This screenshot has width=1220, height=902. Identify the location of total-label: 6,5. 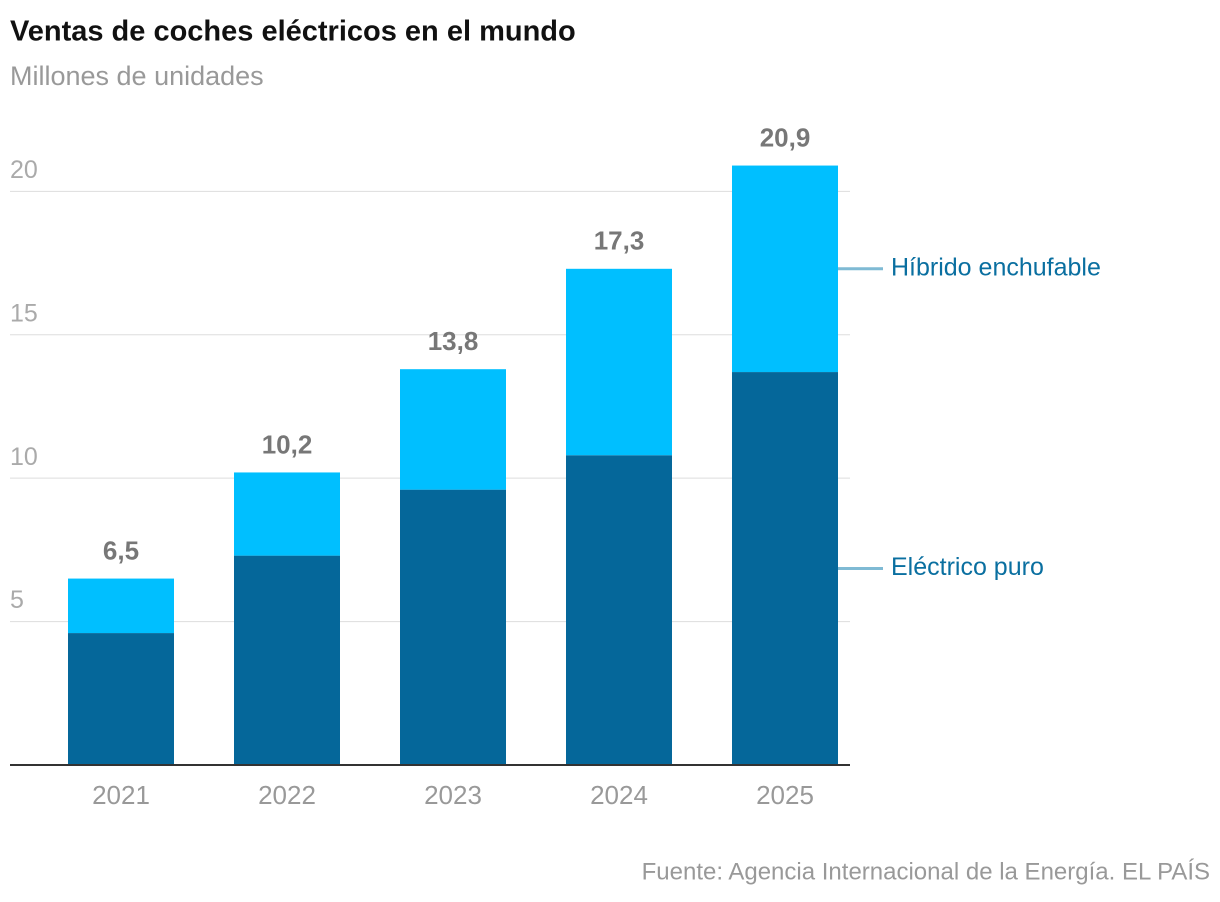
(121, 550).